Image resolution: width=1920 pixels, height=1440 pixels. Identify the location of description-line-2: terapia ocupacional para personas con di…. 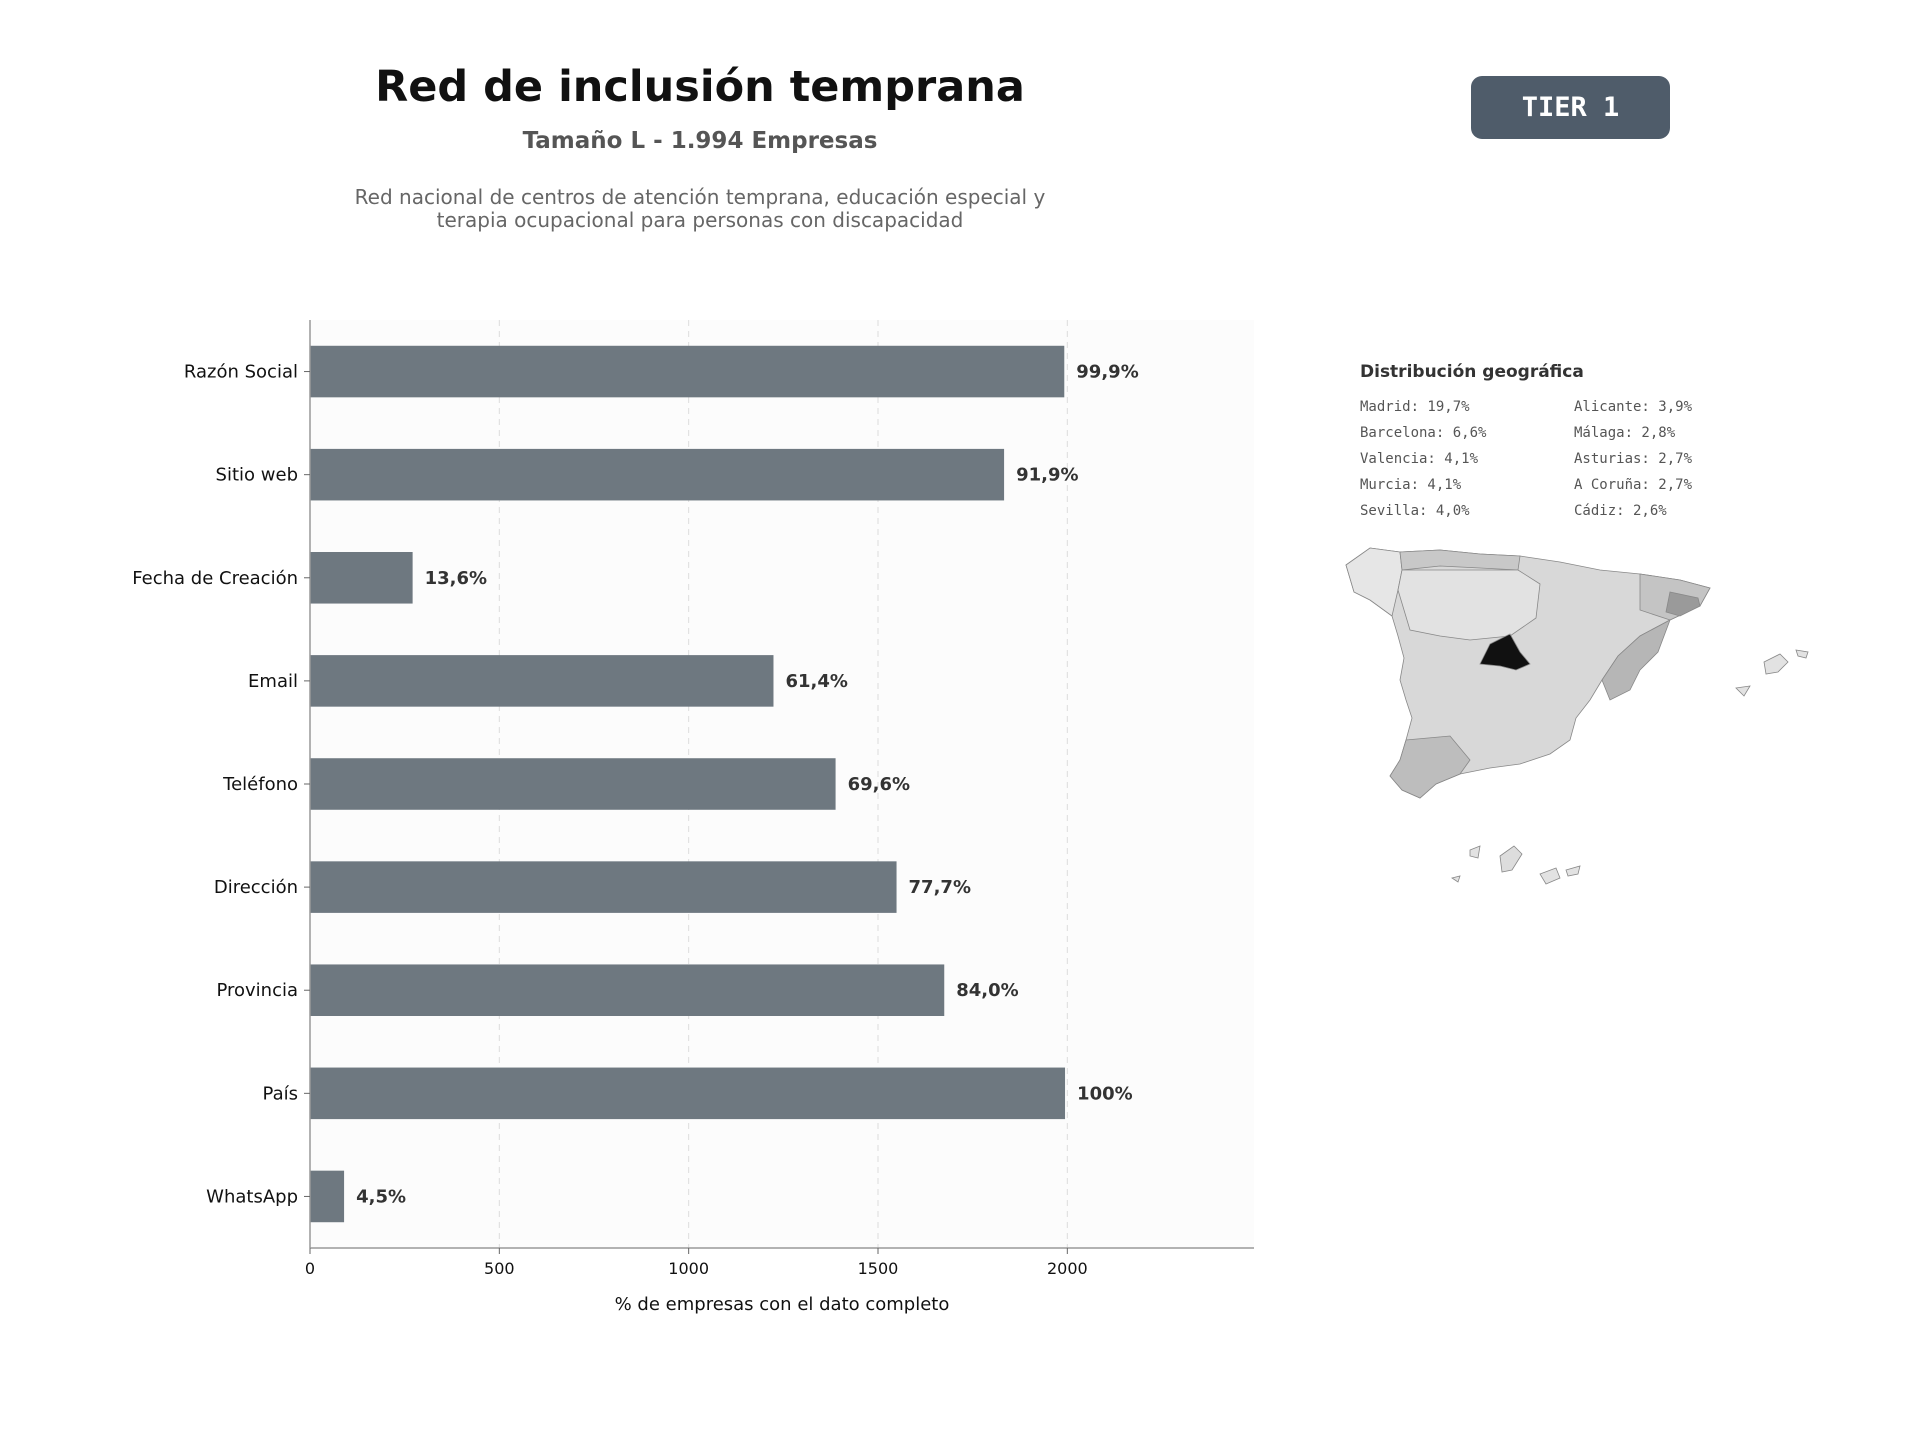
(700, 220).